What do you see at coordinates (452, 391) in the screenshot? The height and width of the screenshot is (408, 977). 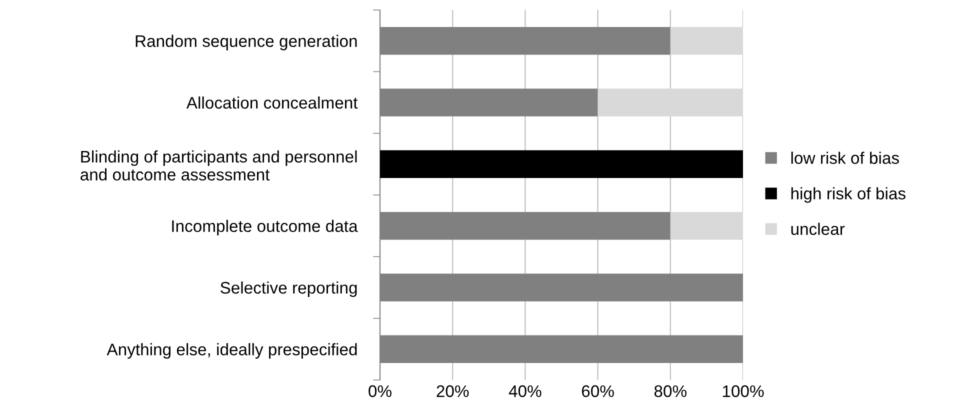 I see `x-tick-label: 20%` at bounding box center [452, 391].